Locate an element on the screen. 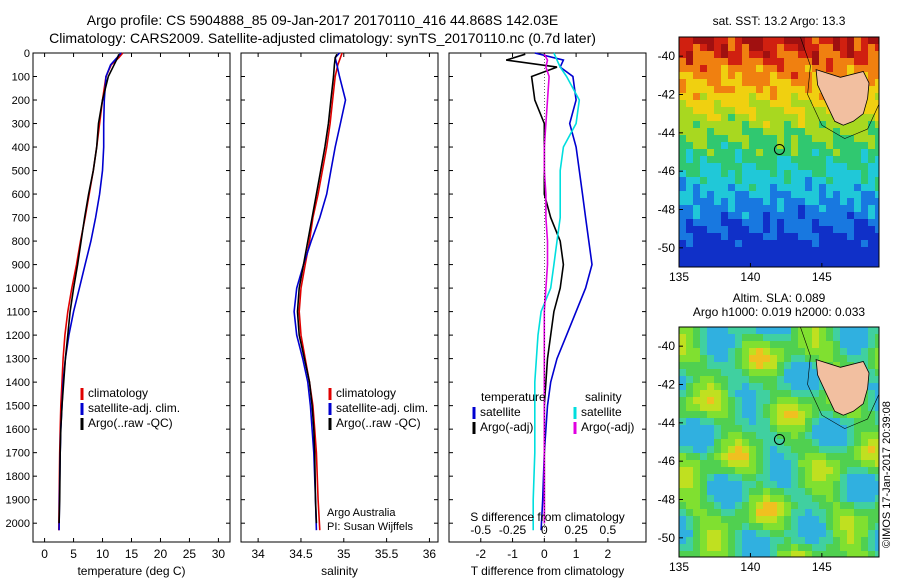 The width and height of the screenshot is (900, 580). sst-map-ytick-label: -48 is located at coordinates (667, 210).